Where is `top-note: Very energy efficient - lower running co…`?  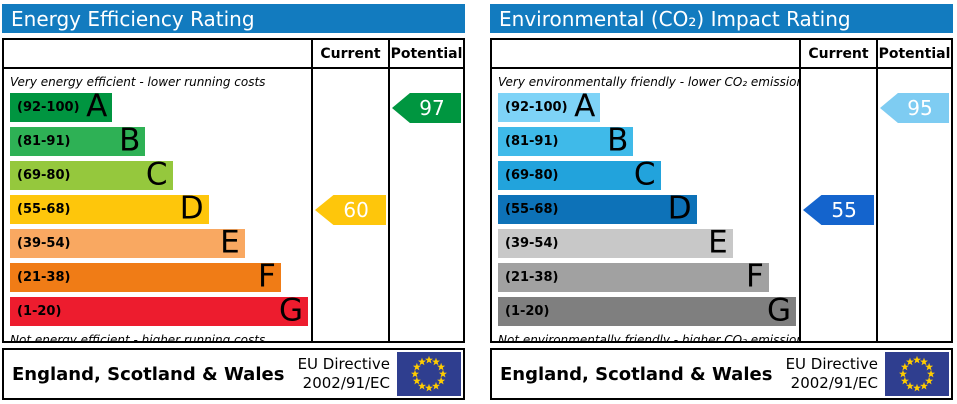
top-note: Very energy efficient - lower running co… is located at coordinates (138, 82).